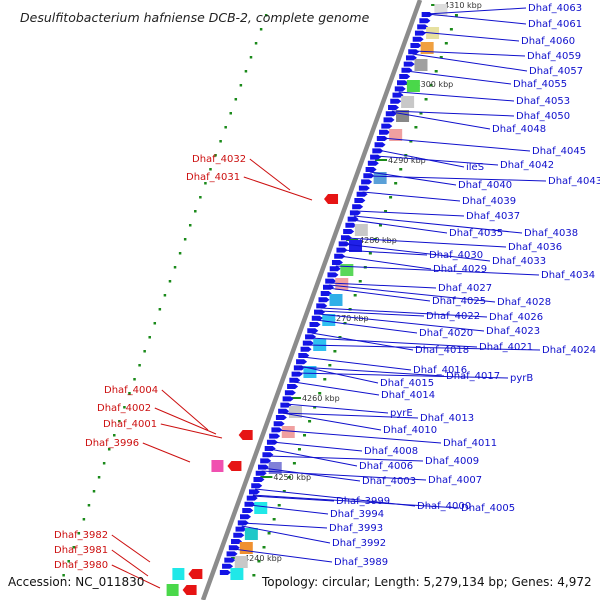 This screenshot has width=600, height=600. Describe the element at coordinates (516, 317) in the screenshot. I see `forward-gene-label-dhaf-4026: Dhaf_4026` at that location.